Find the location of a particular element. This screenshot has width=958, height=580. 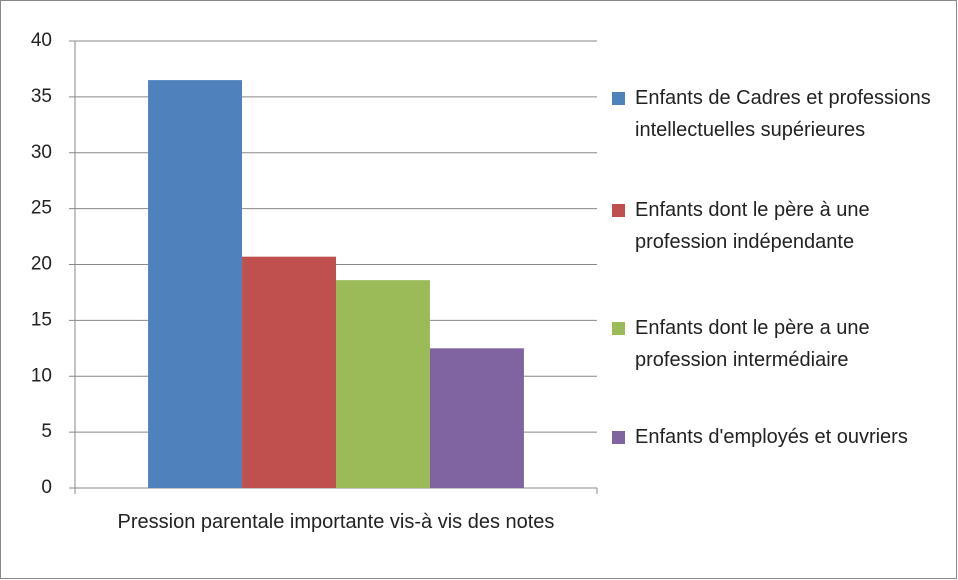

y-tick-label: 20 is located at coordinates (41, 264).